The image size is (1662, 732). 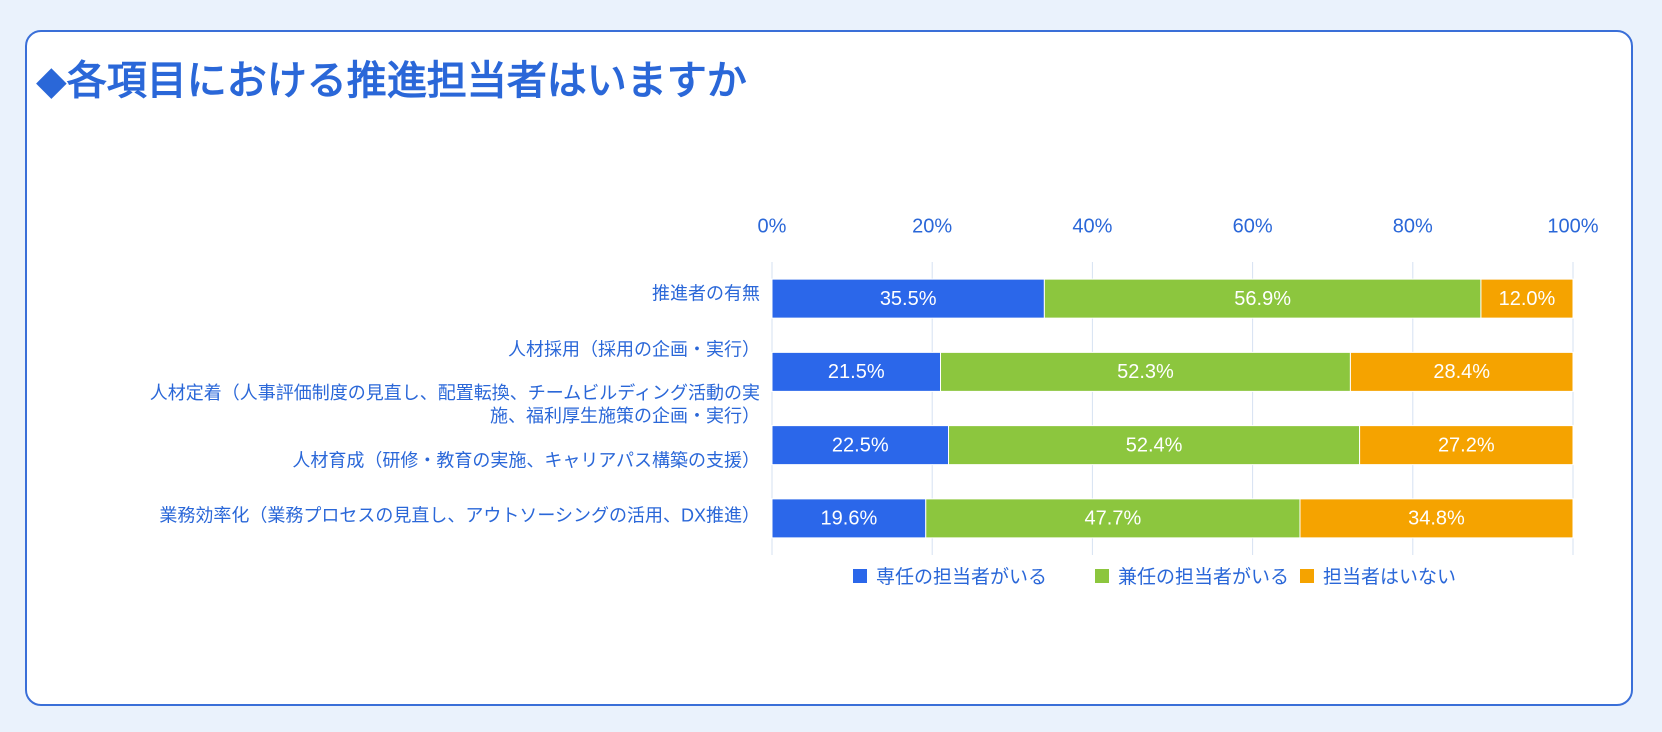 I want to click on data-label: 52.3%, so click(x=1145, y=372).